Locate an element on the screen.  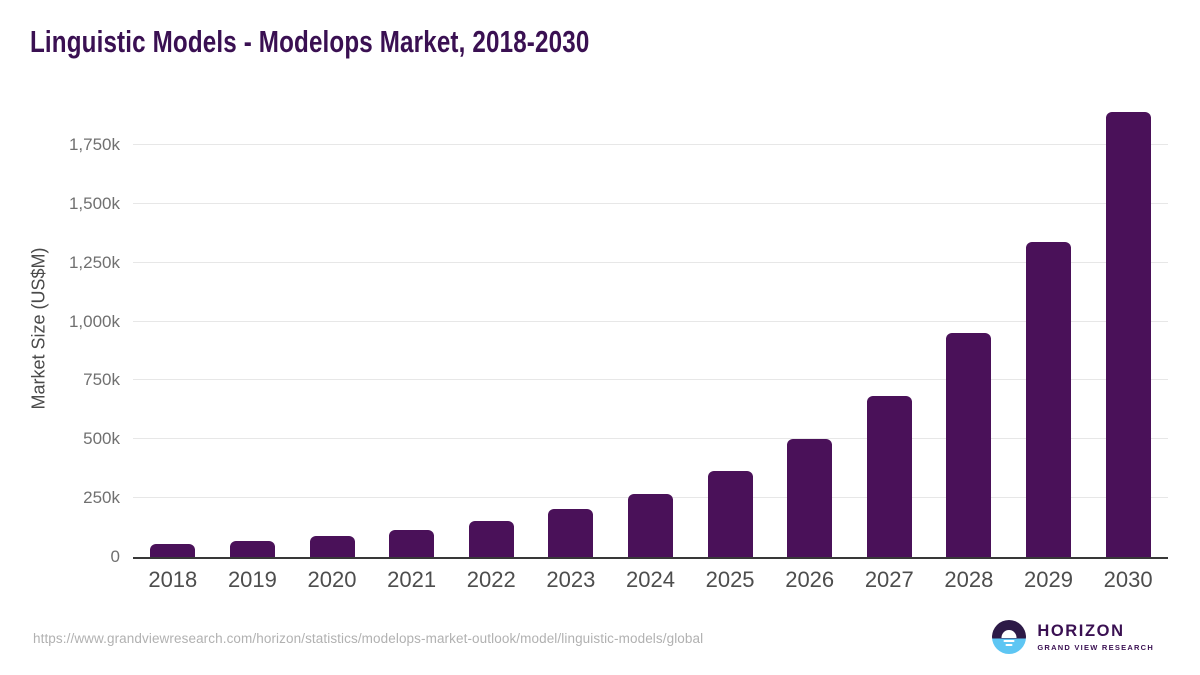
x-tick-label-2019: 2019 is located at coordinates (252, 579).